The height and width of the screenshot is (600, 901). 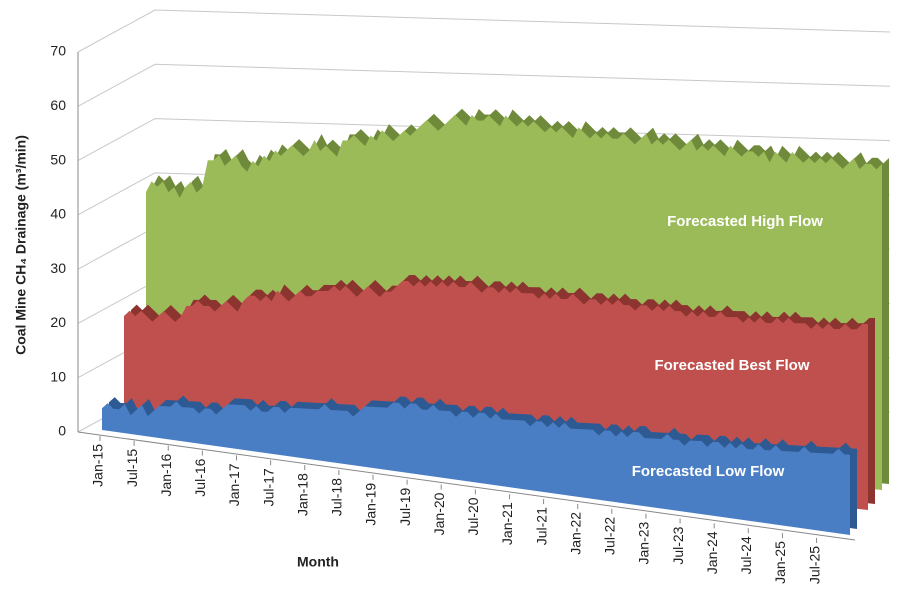 What do you see at coordinates (318, 562) in the screenshot?
I see `x-axis-title: Month` at bounding box center [318, 562].